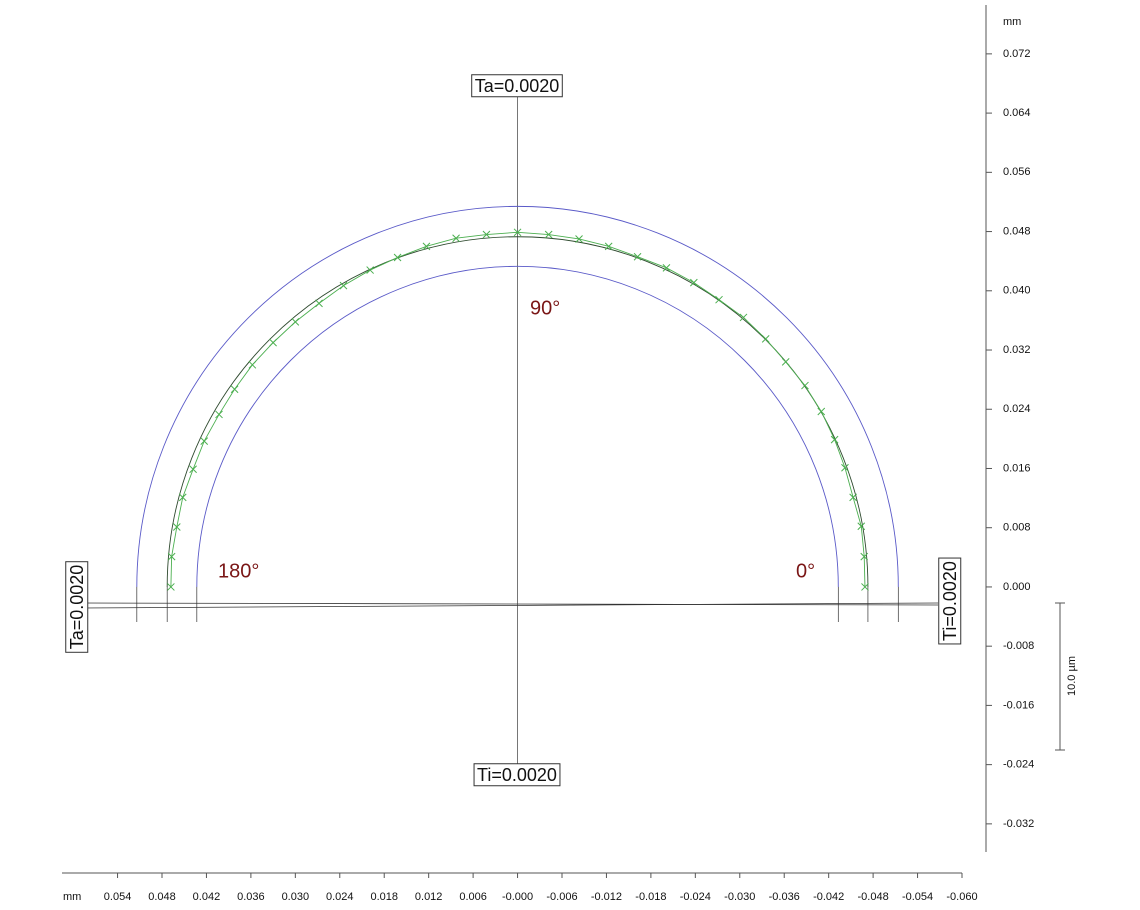  What do you see at coordinates (118, 897) in the screenshot?
I see `x-tick-label: 0.054` at bounding box center [118, 897].